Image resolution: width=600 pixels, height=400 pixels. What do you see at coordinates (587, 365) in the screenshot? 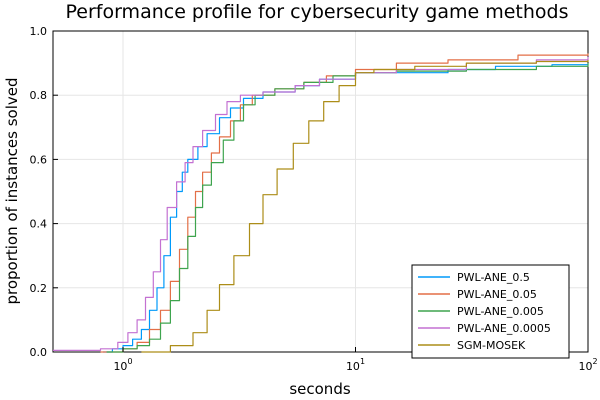
I see `x-tick-label: 10²` at bounding box center [587, 365].